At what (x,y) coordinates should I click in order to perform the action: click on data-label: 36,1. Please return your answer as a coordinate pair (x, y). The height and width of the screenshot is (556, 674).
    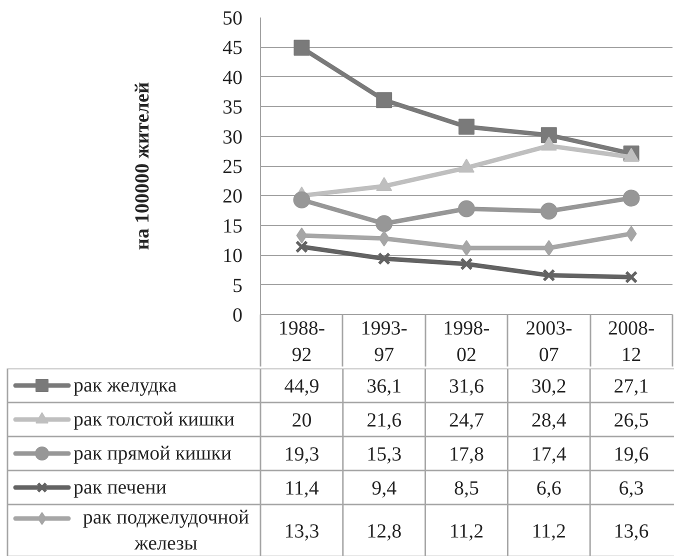
    Looking at the image, I should click on (384, 387).